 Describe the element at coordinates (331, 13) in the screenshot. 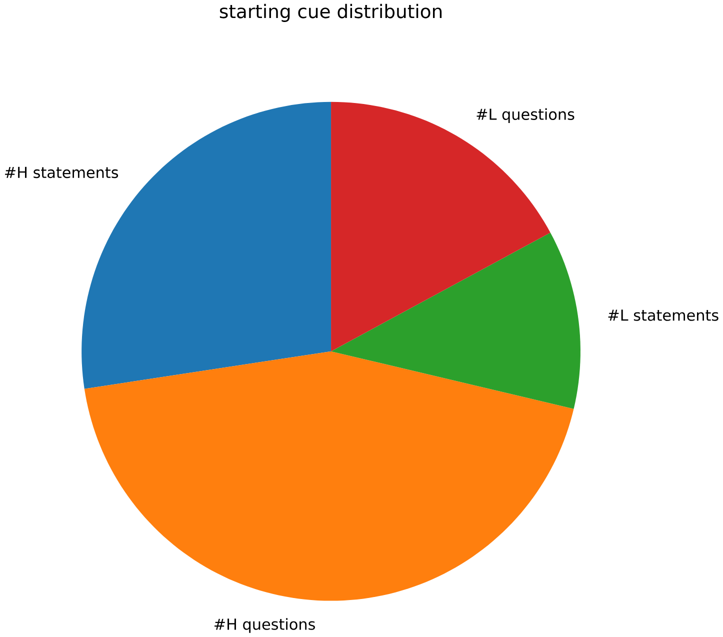

I see `chart-title: starting cue distribution` at that location.